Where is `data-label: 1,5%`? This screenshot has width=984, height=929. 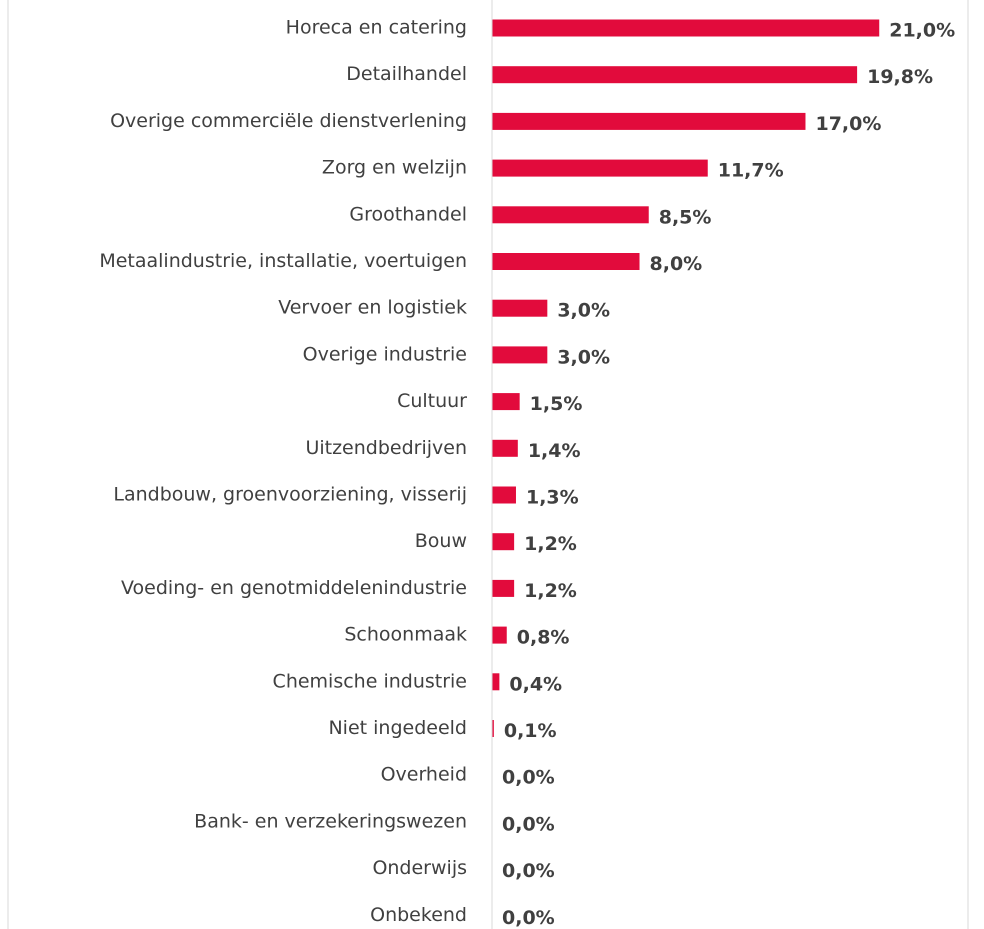
data-label: 1,5% is located at coordinates (556, 404).